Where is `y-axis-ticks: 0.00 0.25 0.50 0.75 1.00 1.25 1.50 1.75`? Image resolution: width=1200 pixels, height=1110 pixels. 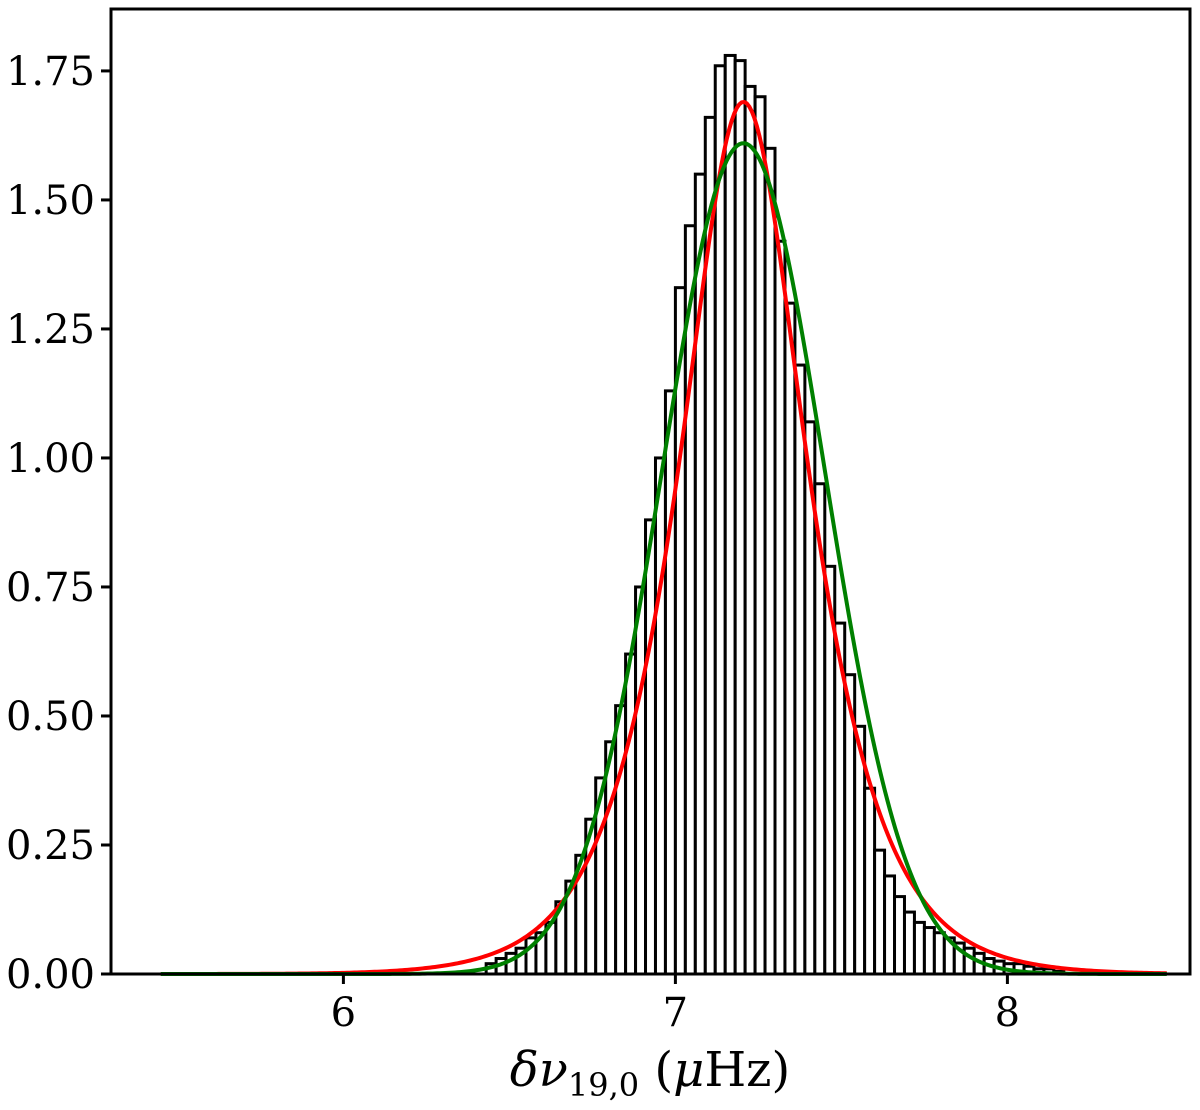 y-axis-ticks: 0.00 0.25 0.50 0.75 1.00 1.25 1.50 1.75 is located at coordinates (58, 523).